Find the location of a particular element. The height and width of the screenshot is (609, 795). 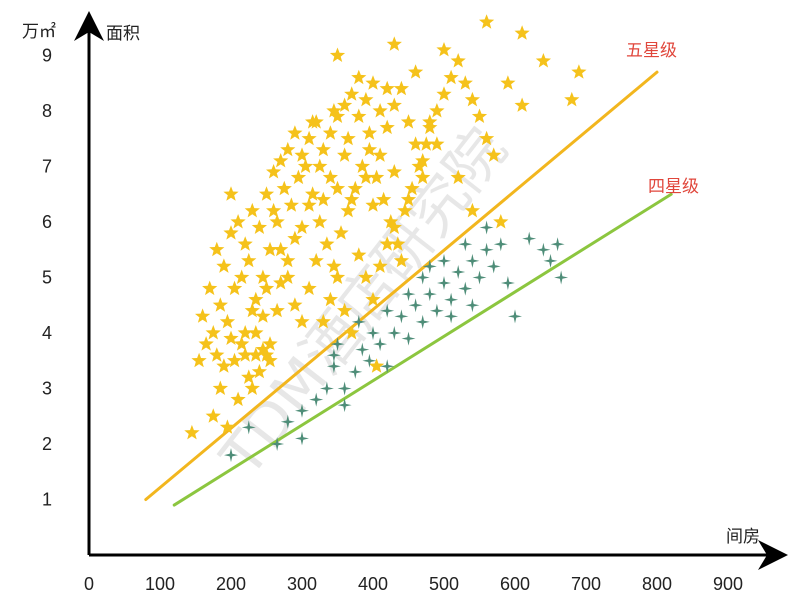

x-tick-label-800: 800 is located at coordinates (657, 584).